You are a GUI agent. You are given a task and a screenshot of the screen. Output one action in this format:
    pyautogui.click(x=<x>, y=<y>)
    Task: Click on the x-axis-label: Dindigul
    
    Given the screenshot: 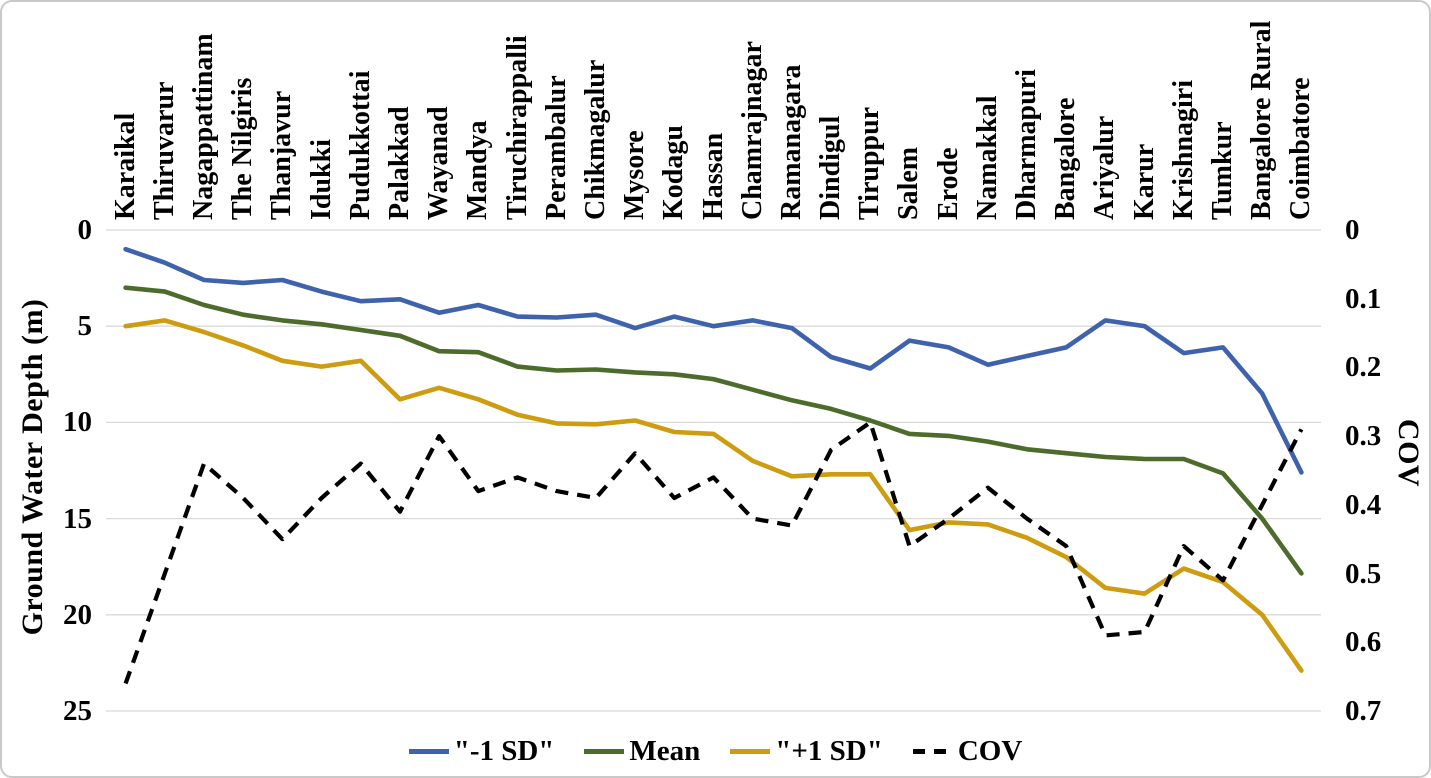 What is the action you would take?
    pyautogui.click(x=831, y=167)
    